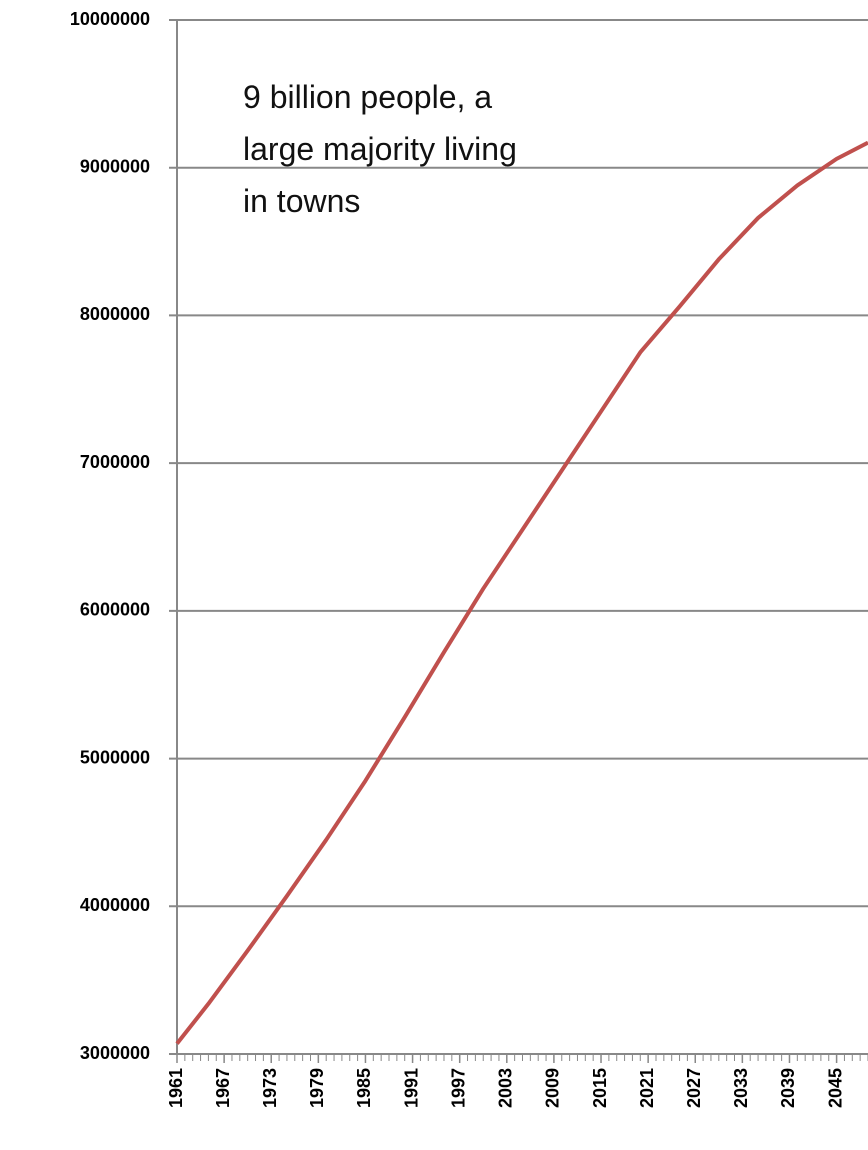 Image resolution: width=868 pixels, height=1150 pixels. I want to click on x-tick-label: 2003, so click(506, 1088).